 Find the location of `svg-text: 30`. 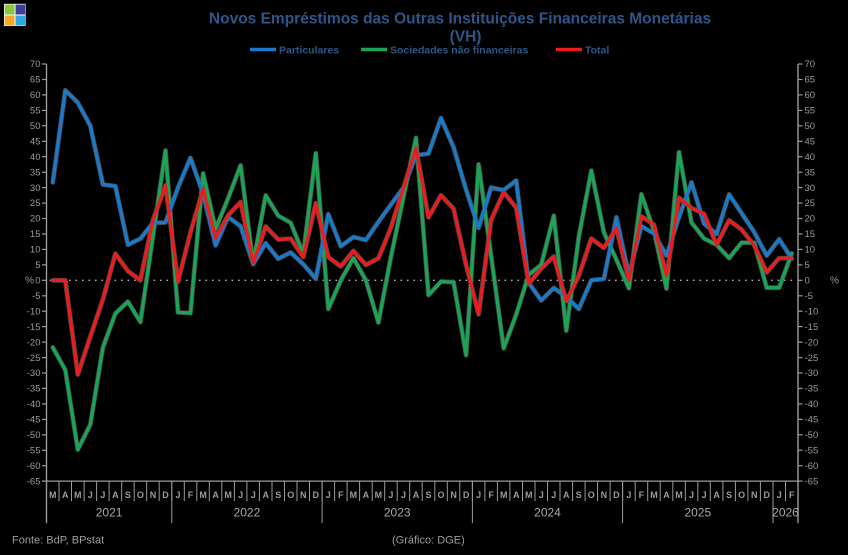

svg-text: 30 is located at coordinates (35, 188).